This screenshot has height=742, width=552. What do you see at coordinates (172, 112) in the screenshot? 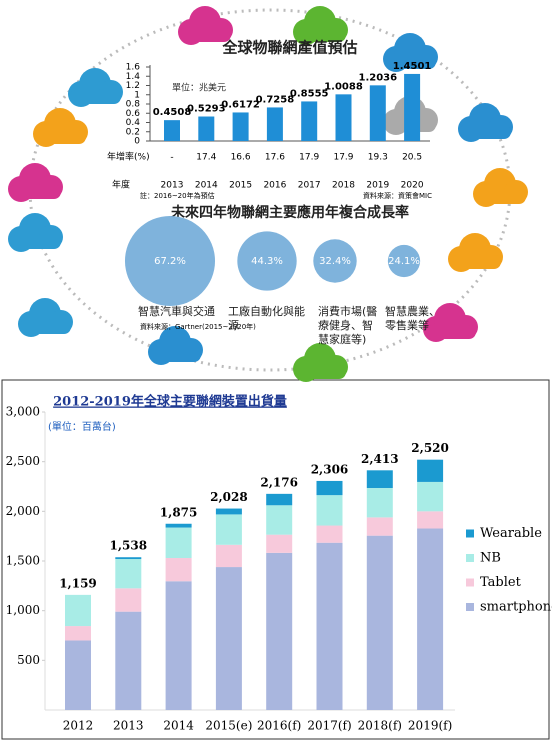
I see `value-label: 0.4508` at bounding box center [172, 112].